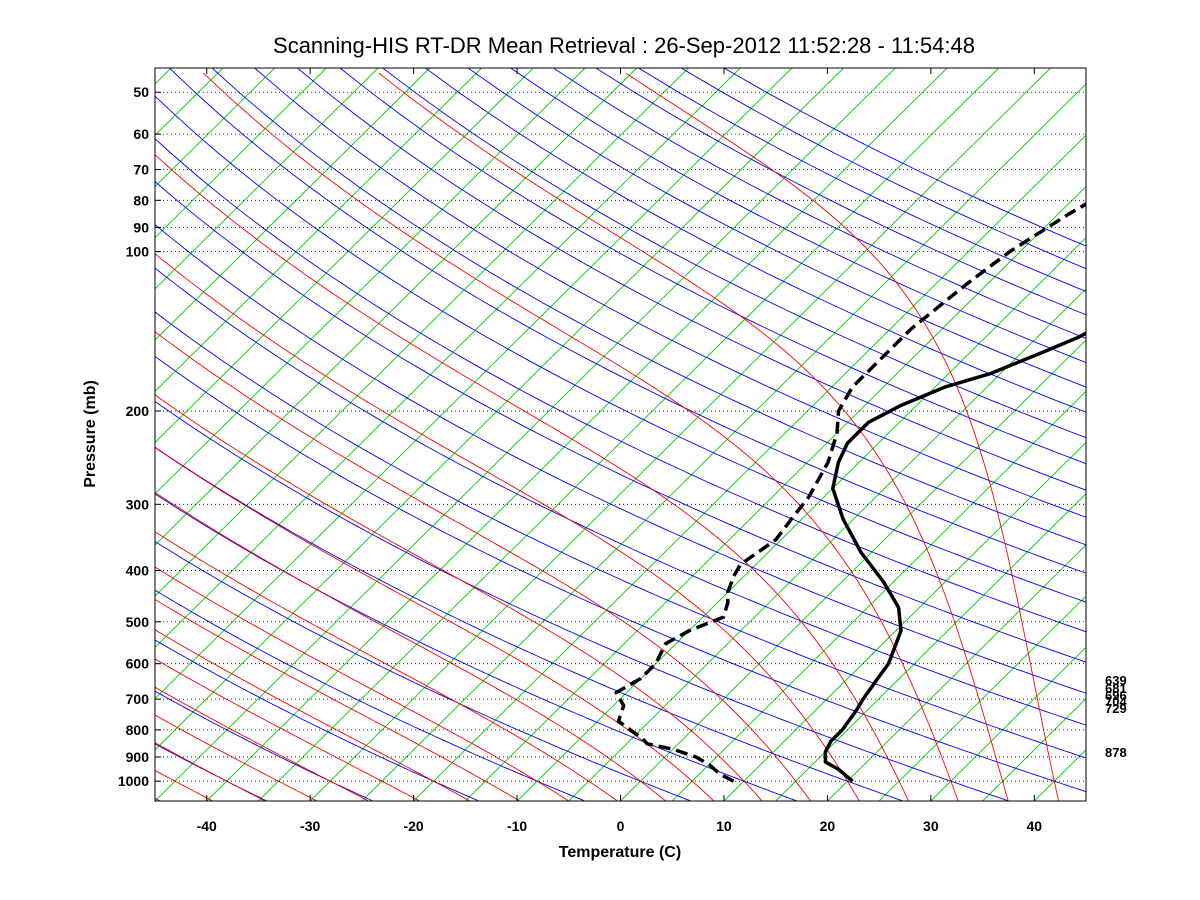 This screenshot has height=900, width=1200. I want to click on y-tick-label: 900, so click(138, 757).